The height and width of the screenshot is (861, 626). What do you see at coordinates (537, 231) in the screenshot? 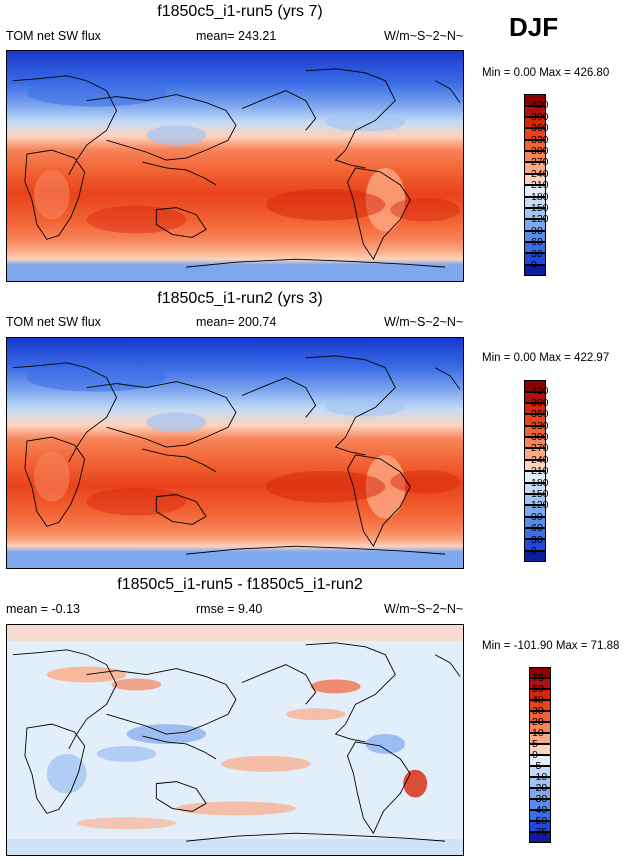
I see `panel1-colorbar-label: 90` at bounding box center [537, 231].